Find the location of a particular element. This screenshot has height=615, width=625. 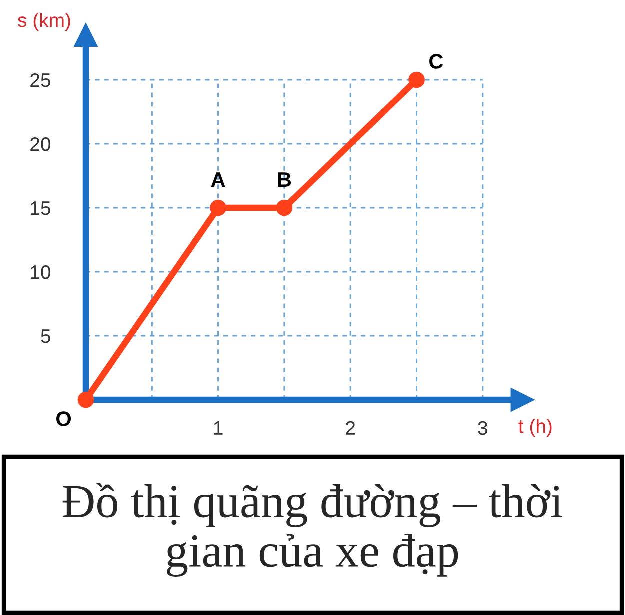

annotation: A is located at coordinates (218, 179).